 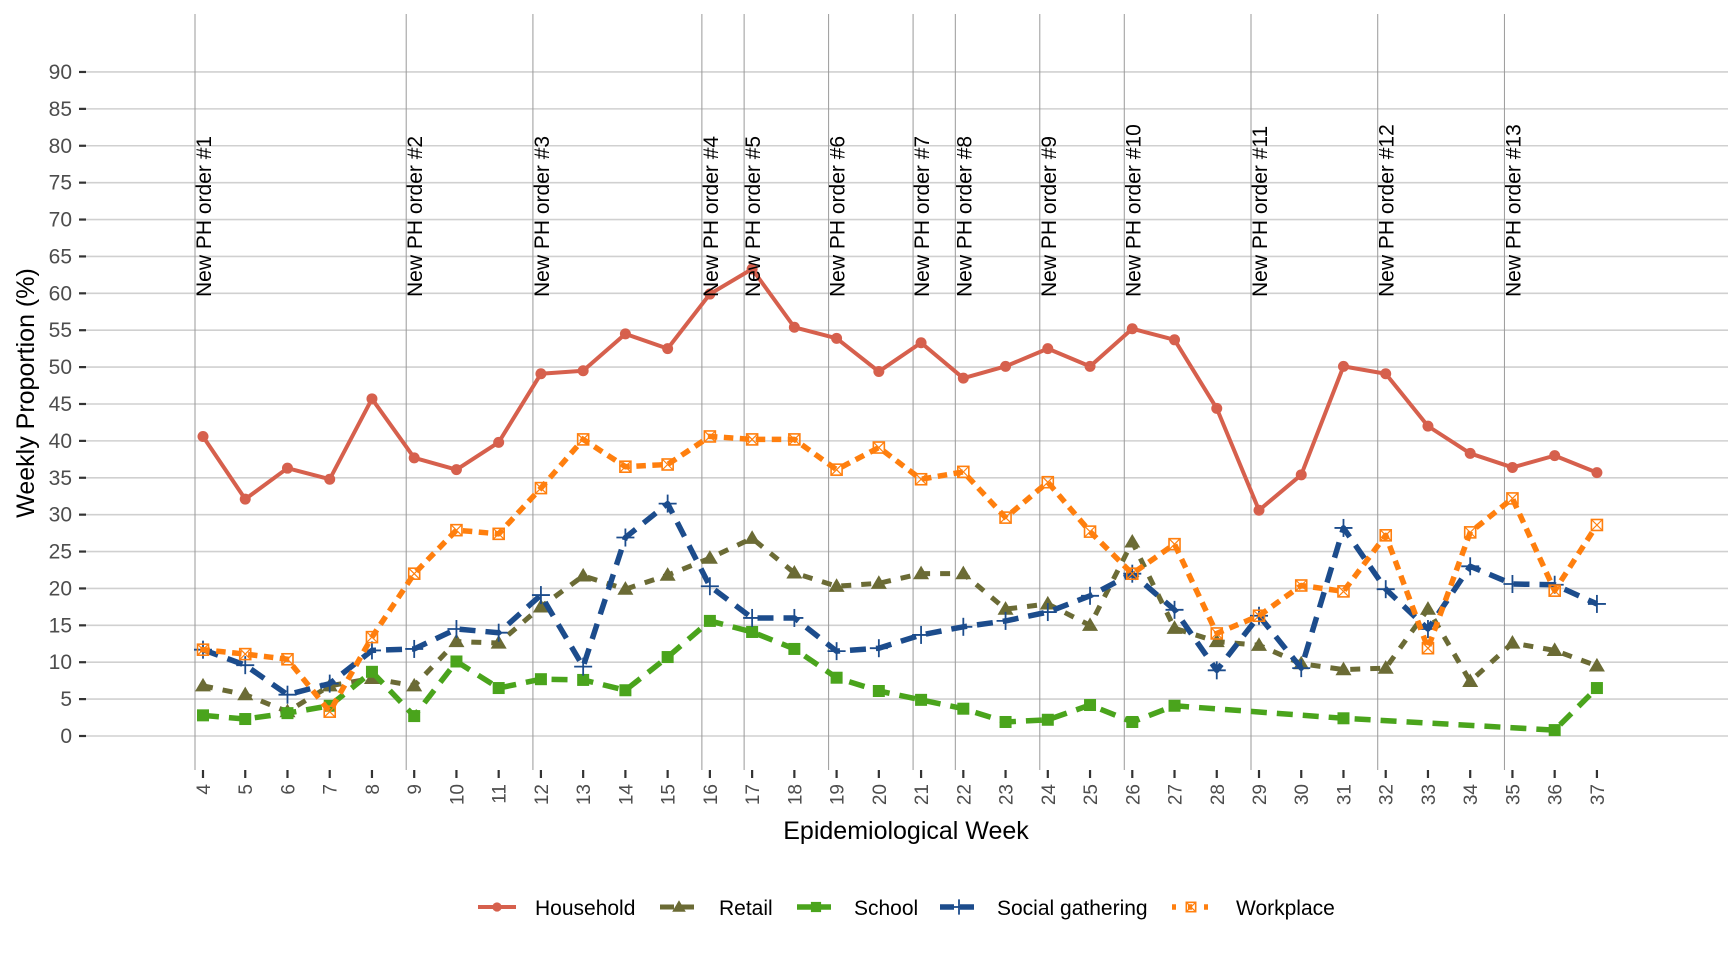 I want to click on x-tick-label: 25, so click(x=1091, y=794).